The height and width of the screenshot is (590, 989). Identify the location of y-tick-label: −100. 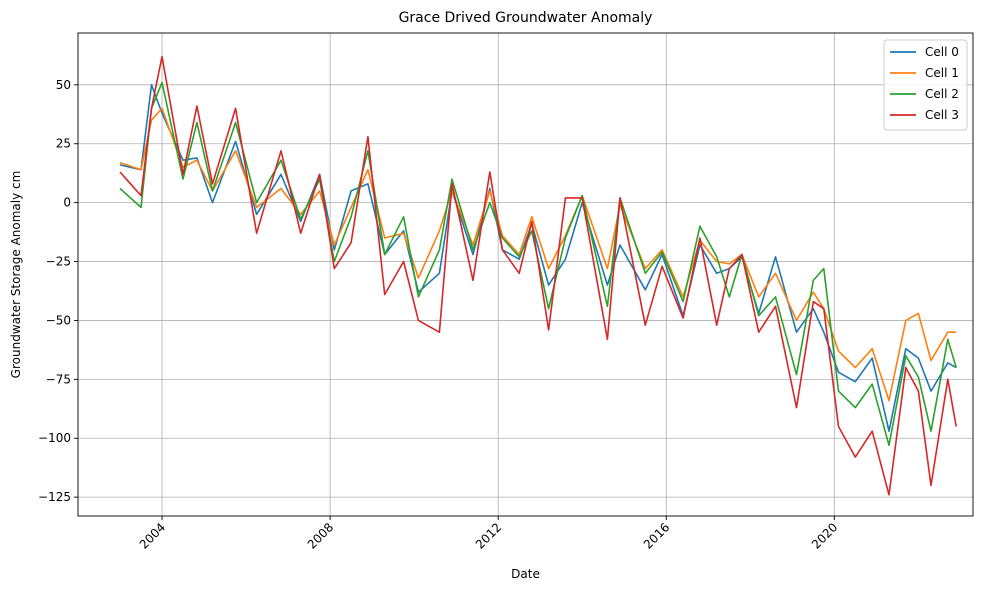
(54, 438).